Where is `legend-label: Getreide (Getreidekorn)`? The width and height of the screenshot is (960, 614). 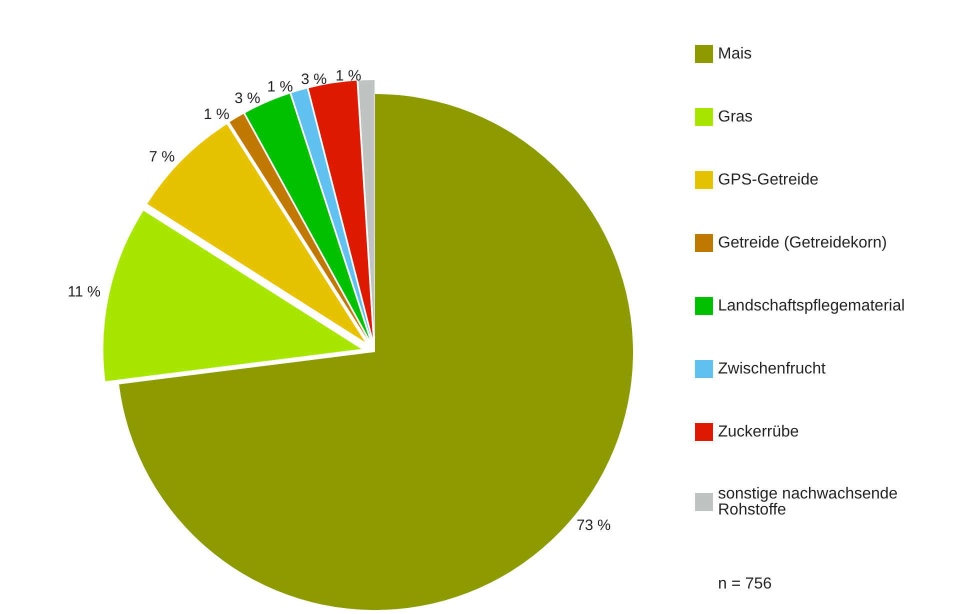 legend-label: Getreide (Getreidekorn) is located at coordinates (802, 243).